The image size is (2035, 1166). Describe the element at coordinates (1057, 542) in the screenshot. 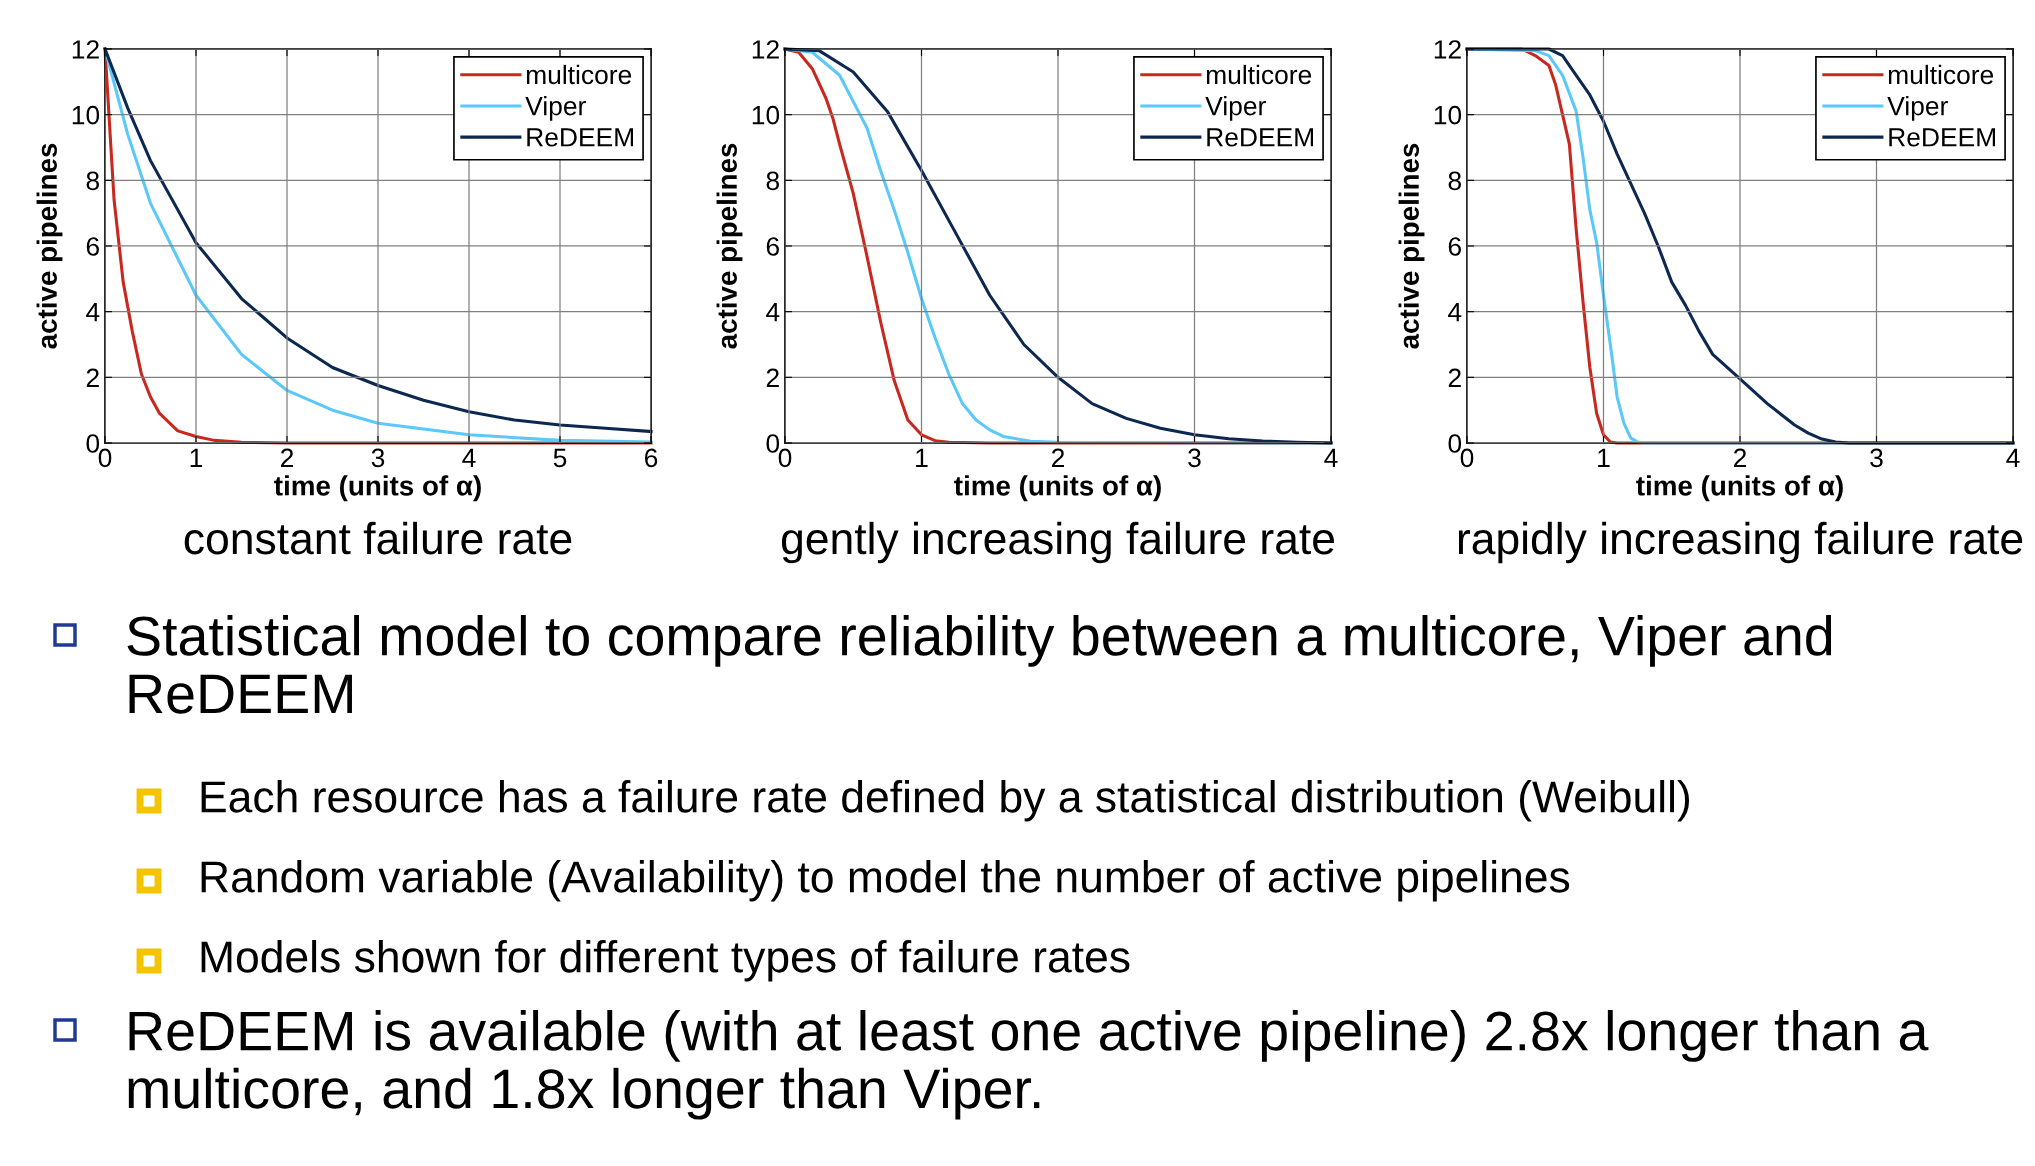

I see `text: gently increasing failure rate` at that location.